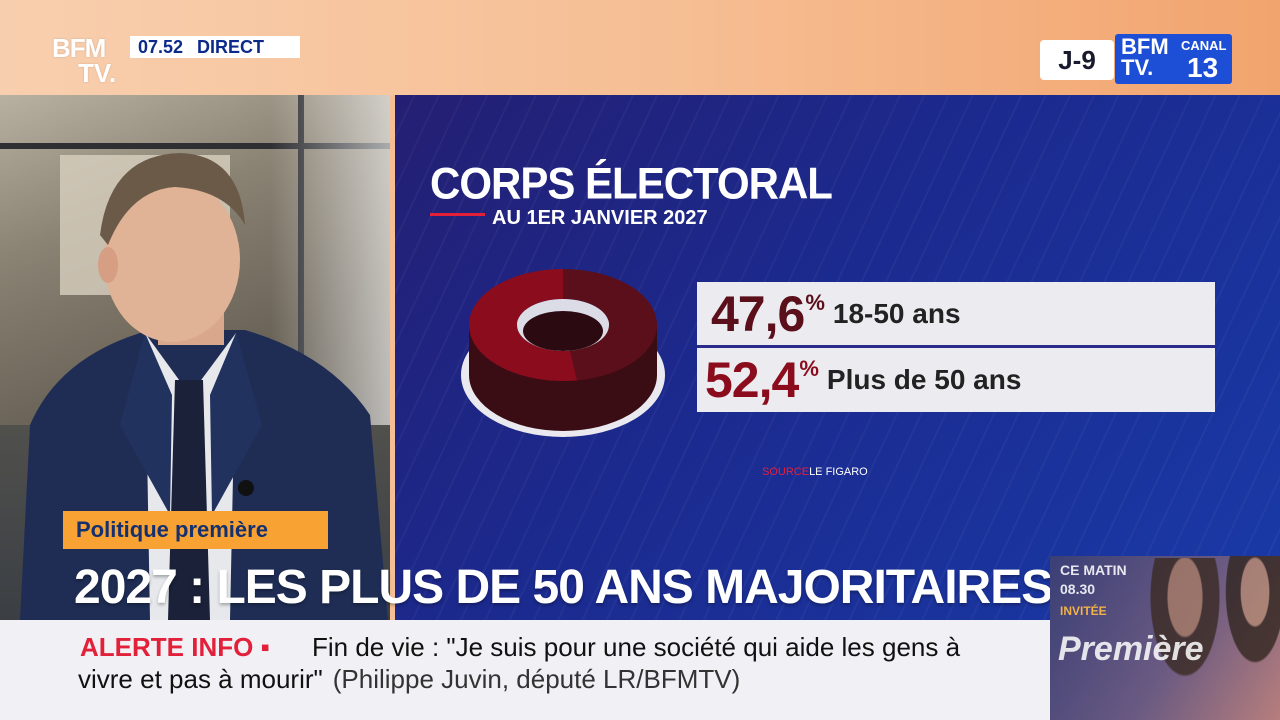  Describe the element at coordinates (1137, 67) in the screenshot. I see `channel-brand-line2: TV.` at that location.